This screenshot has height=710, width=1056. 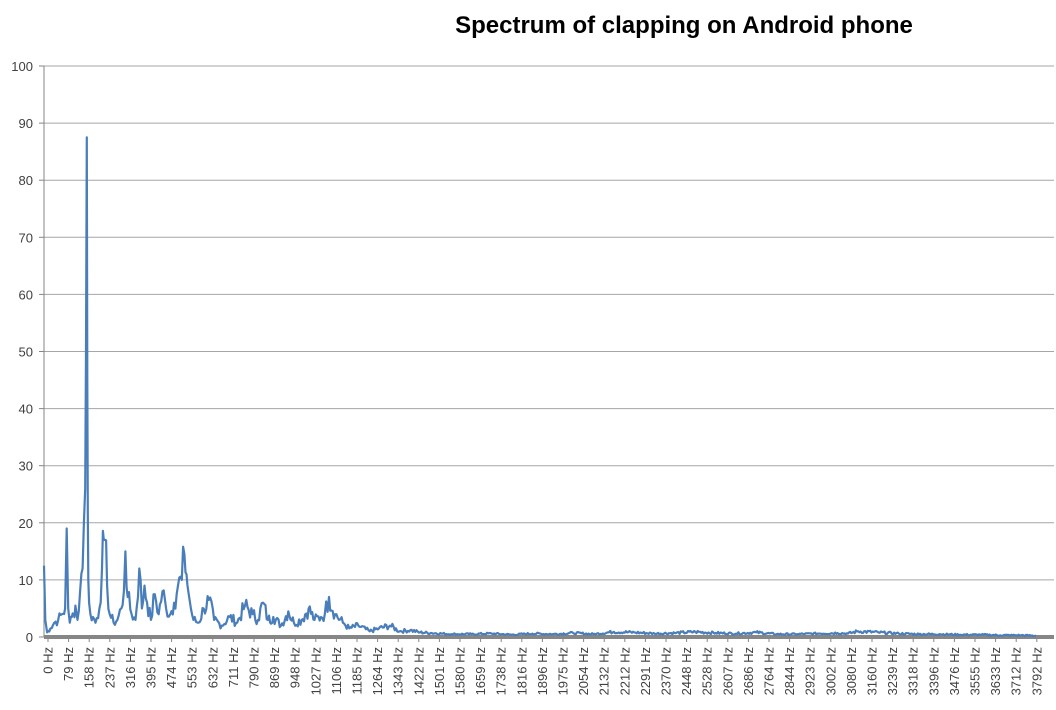 What do you see at coordinates (274, 667) in the screenshot?
I see `x-tick-label: 869 Hz` at bounding box center [274, 667].